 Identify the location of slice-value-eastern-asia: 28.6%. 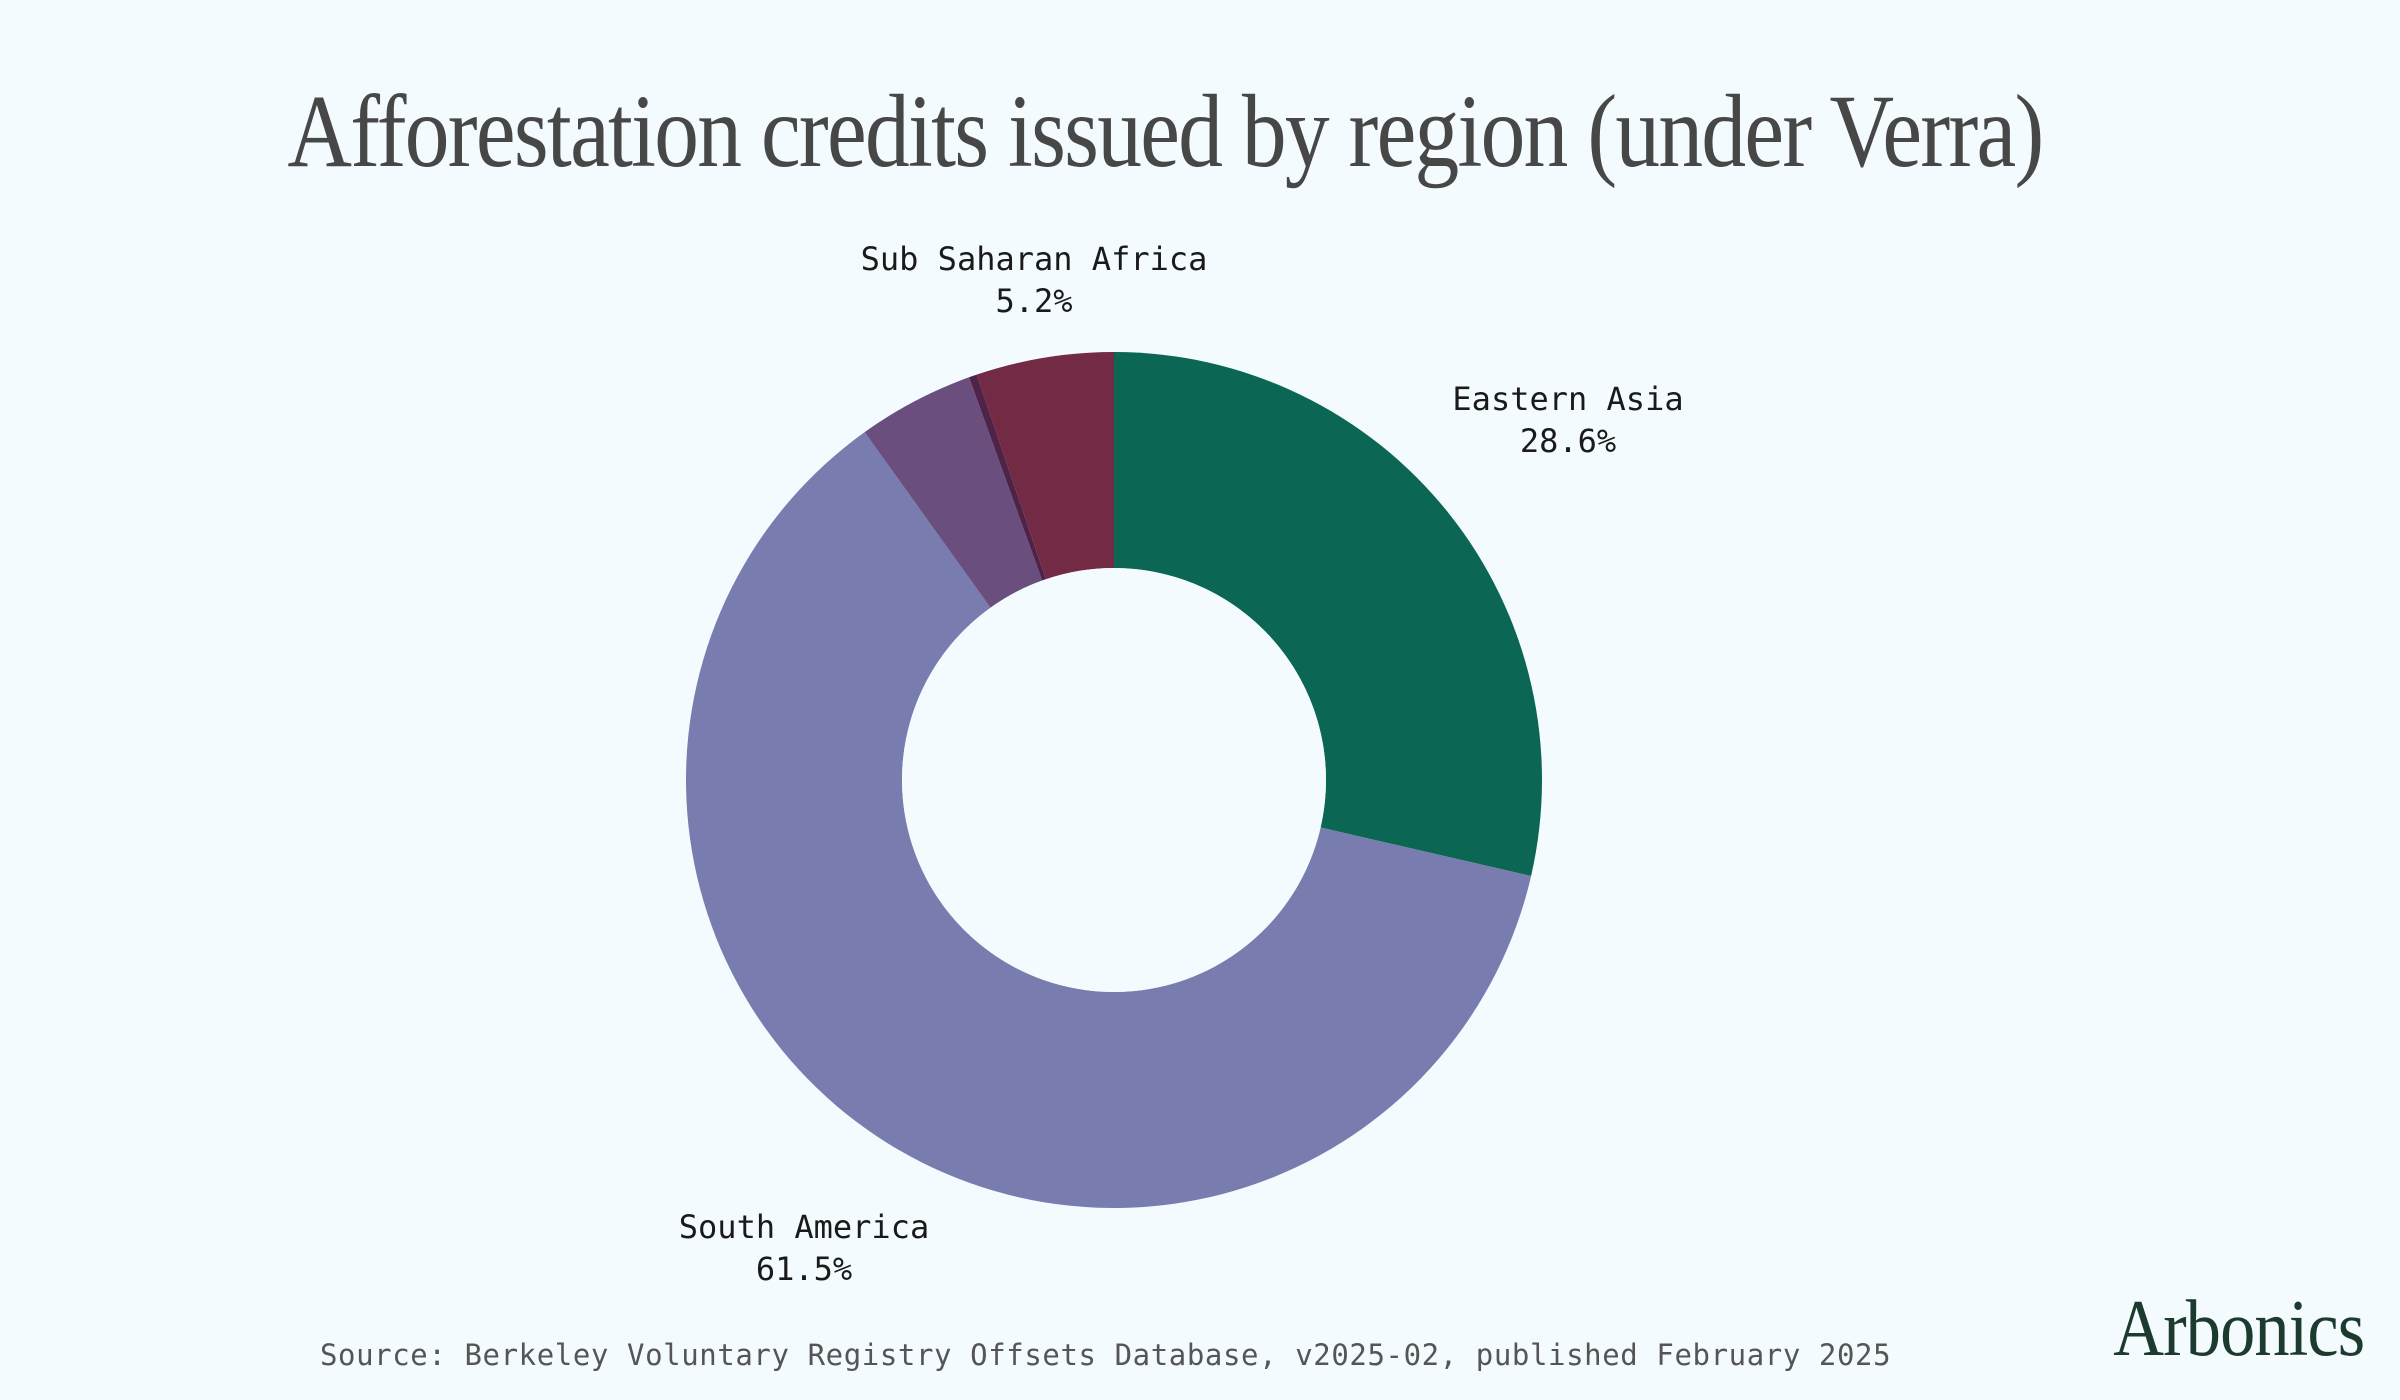
(1568, 441).